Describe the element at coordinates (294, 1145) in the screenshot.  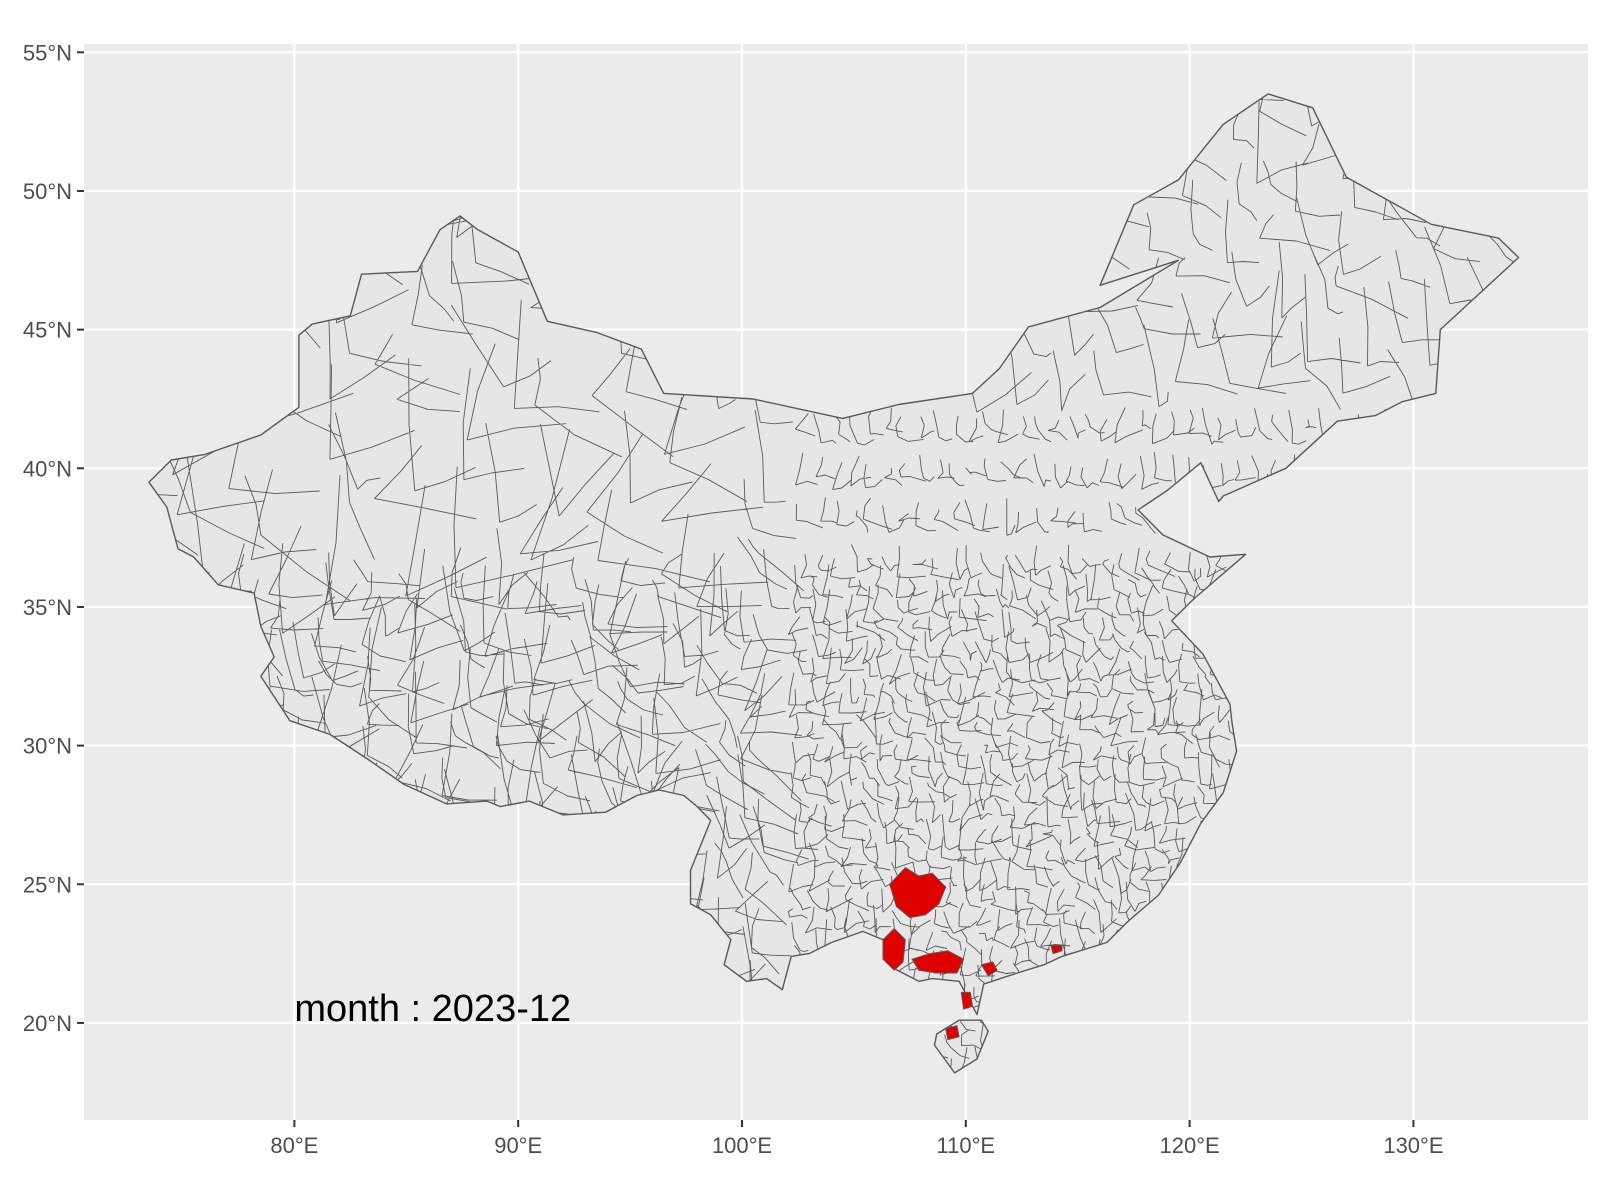
I see `x-tick-label: 80°E` at that location.